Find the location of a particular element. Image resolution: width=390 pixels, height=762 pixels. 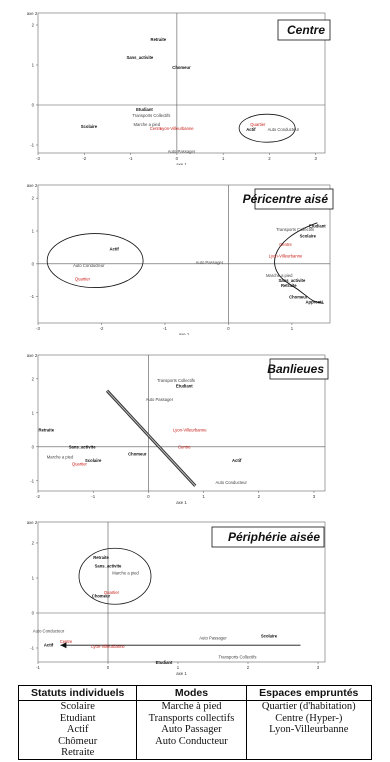

legend-item: Actif is located at coordinates (77, 730).